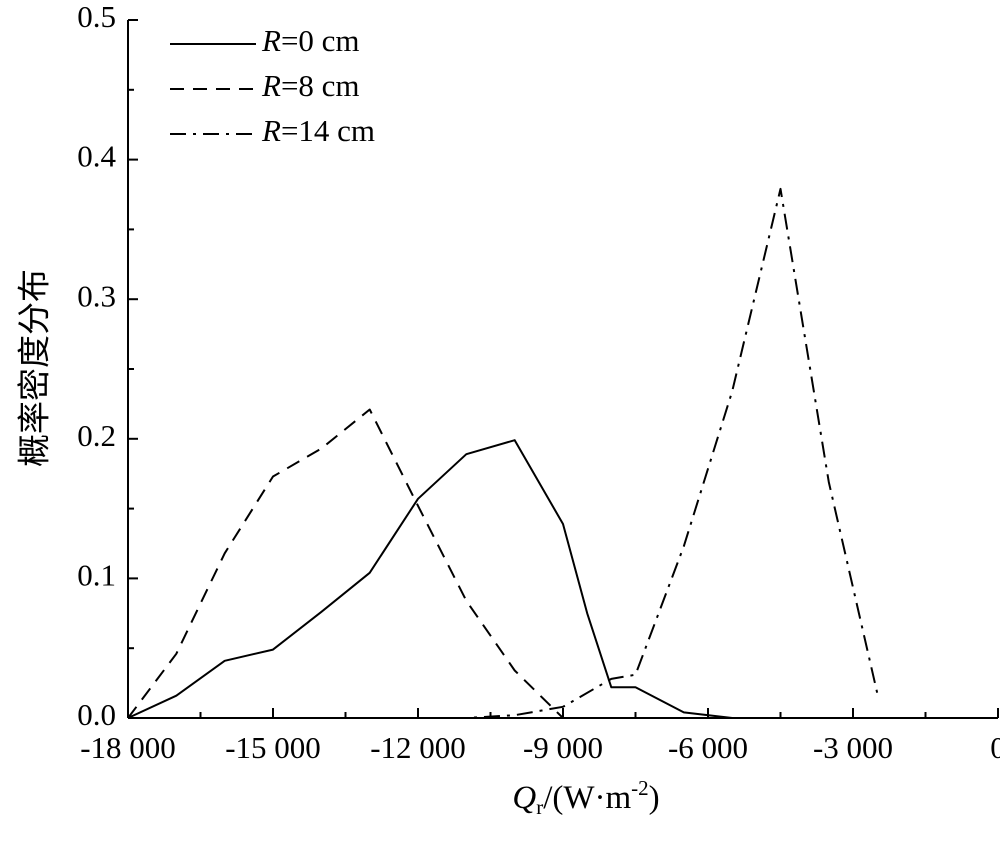 This screenshot has width=1000, height=843. Describe the element at coordinates (320, 40) in the screenshot. I see `legend-value: =0 cm` at that location.